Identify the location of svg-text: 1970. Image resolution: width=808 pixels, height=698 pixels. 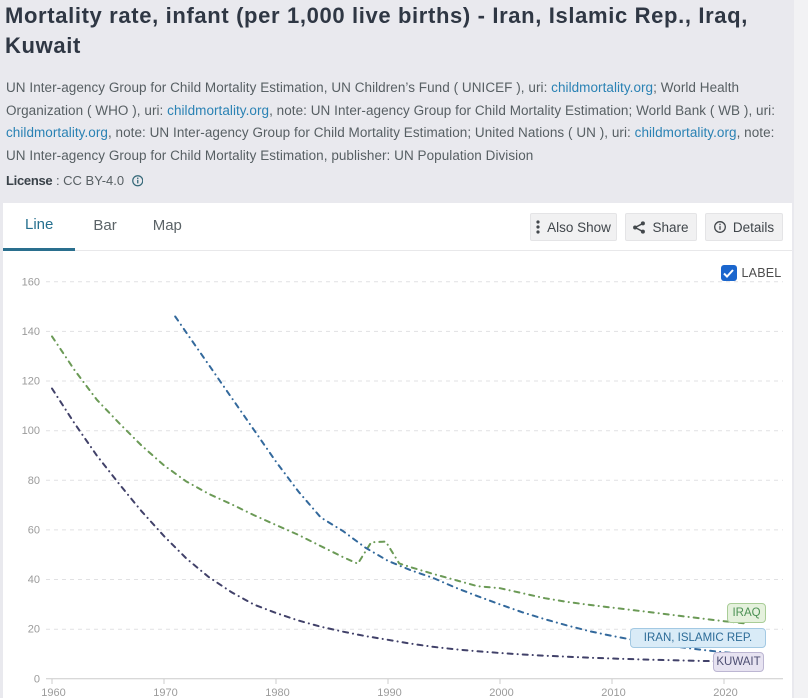
(165, 692).